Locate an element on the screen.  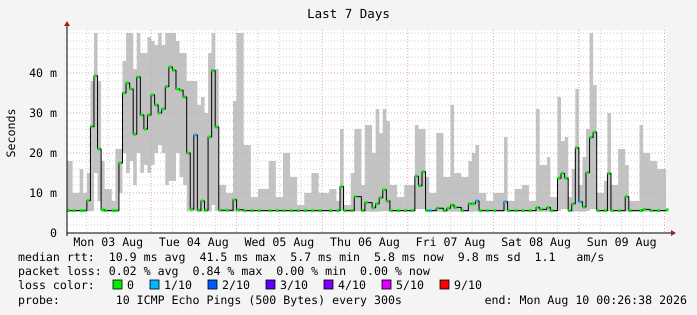
y-axis-title: Seconds is located at coordinates (11, 133).